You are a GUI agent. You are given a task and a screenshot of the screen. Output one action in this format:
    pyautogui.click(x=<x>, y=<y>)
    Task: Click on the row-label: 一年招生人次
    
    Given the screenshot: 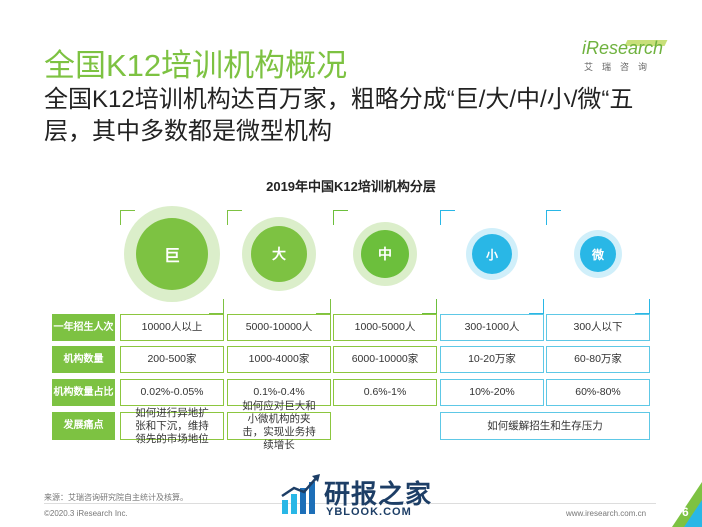 What is the action you would take?
    pyautogui.click(x=83, y=327)
    